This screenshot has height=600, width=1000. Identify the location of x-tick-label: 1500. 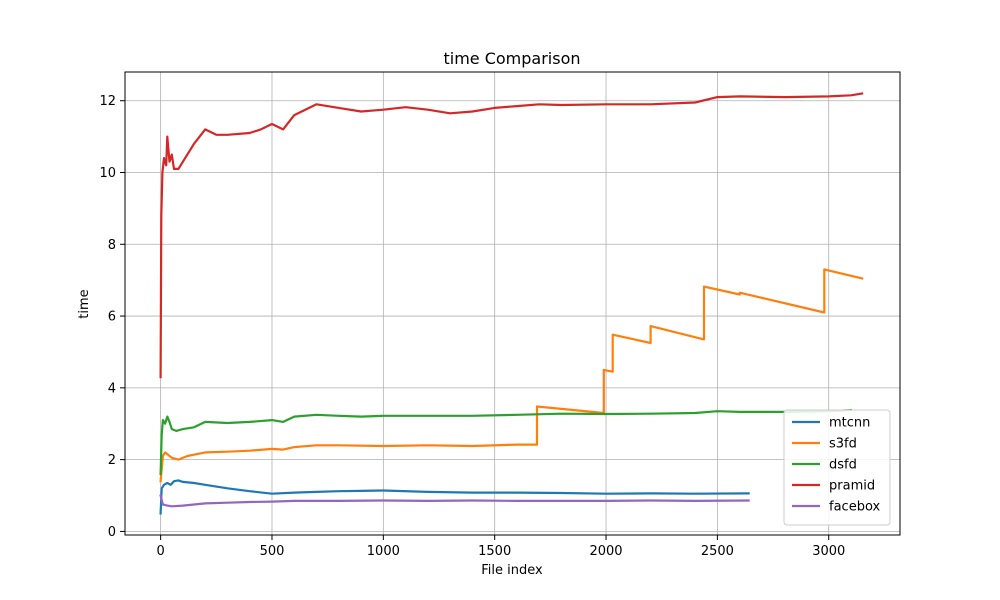
(494, 551).